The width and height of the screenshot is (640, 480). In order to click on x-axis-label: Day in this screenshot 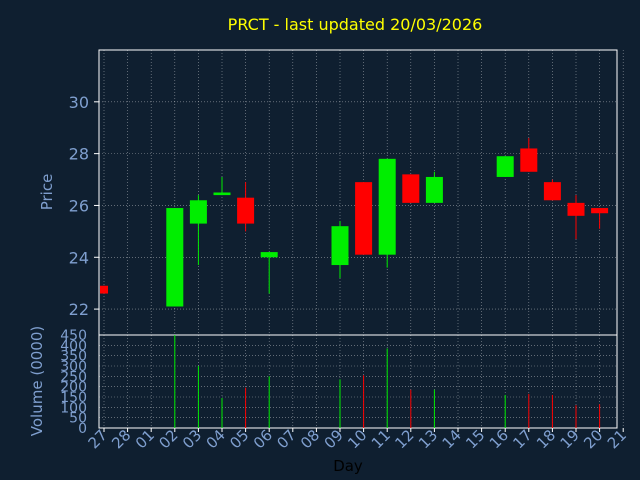, I will do `click(348, 466)`.